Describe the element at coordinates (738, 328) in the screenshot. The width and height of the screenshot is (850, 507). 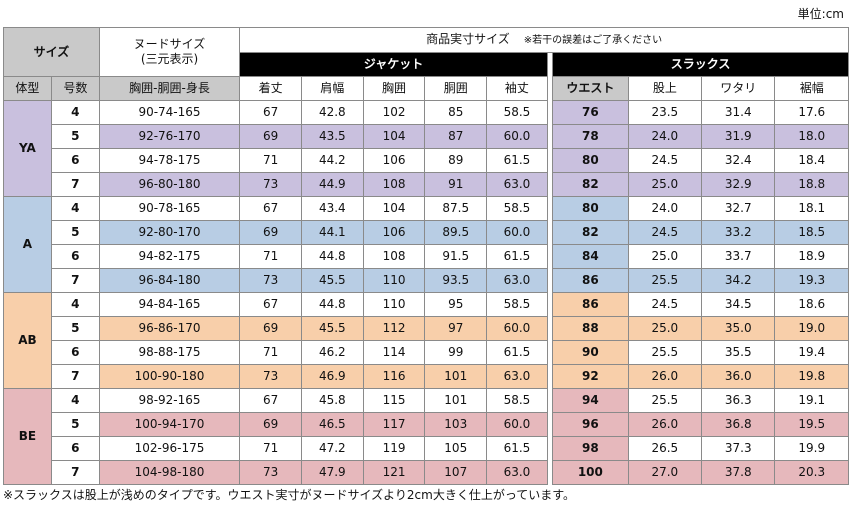
I see `slacks-value-cell: 35.0` at that location.